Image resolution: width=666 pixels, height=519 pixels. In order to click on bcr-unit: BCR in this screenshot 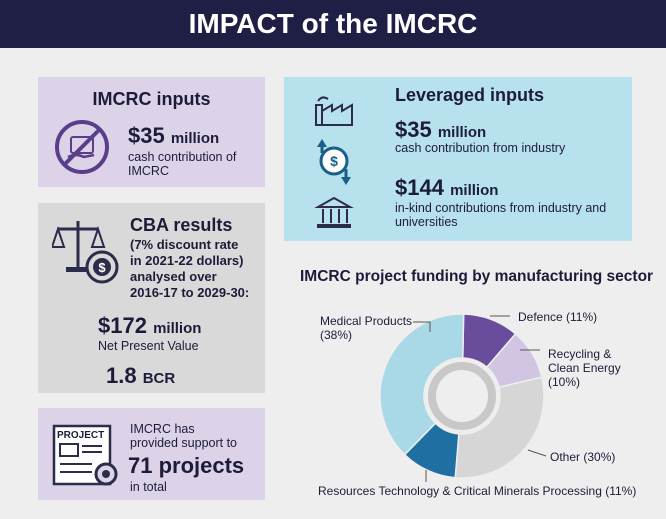, I will do `click(159, 378)`.